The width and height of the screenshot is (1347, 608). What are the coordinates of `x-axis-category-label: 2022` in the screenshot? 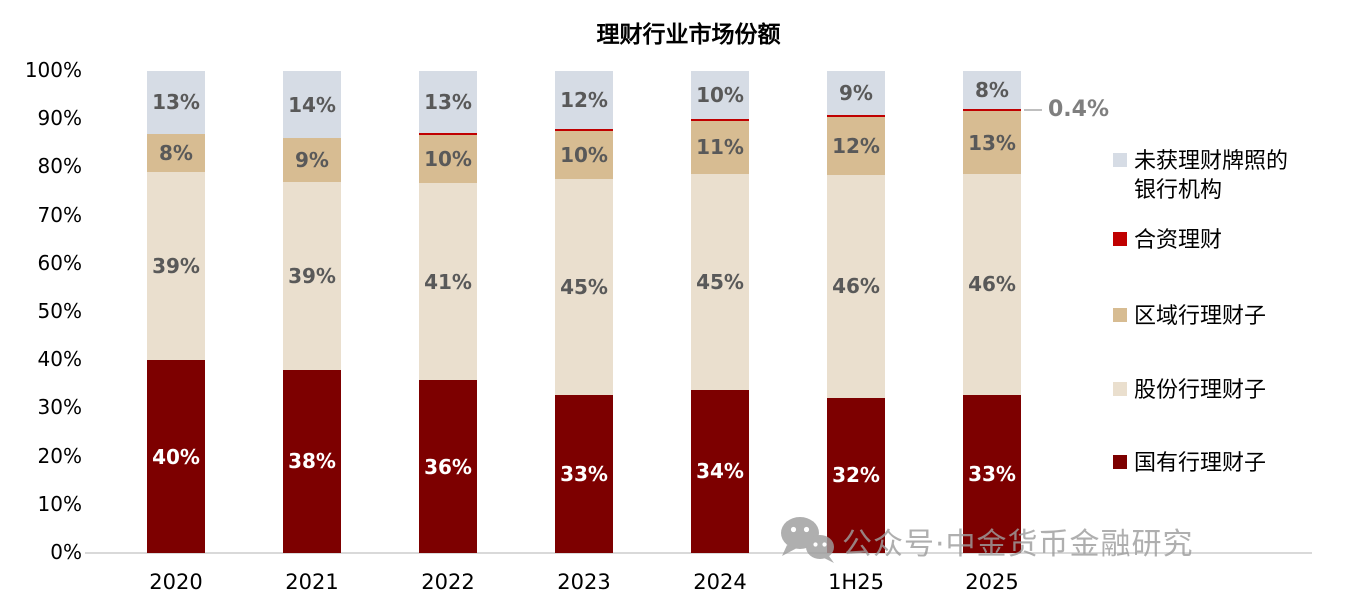 It's located at (448, 582).